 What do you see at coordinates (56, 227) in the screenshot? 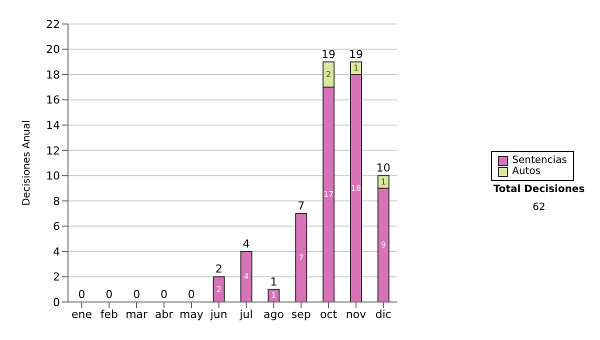
I see `y-tick-label: 6` at bounding box center [56, 227].